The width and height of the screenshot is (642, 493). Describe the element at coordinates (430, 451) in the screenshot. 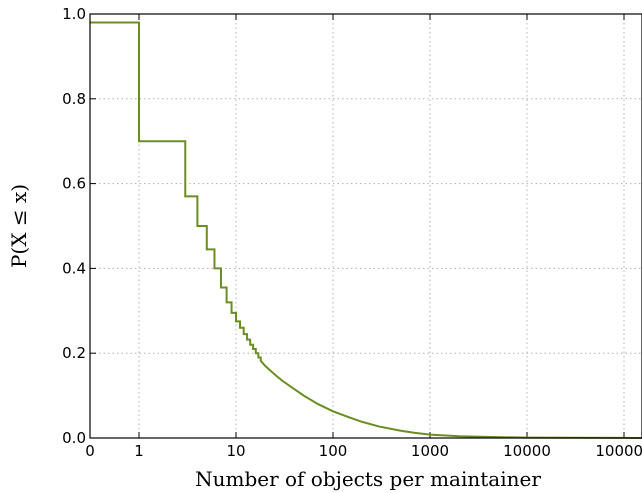

I see `x-tick-label: 1000` at that location.